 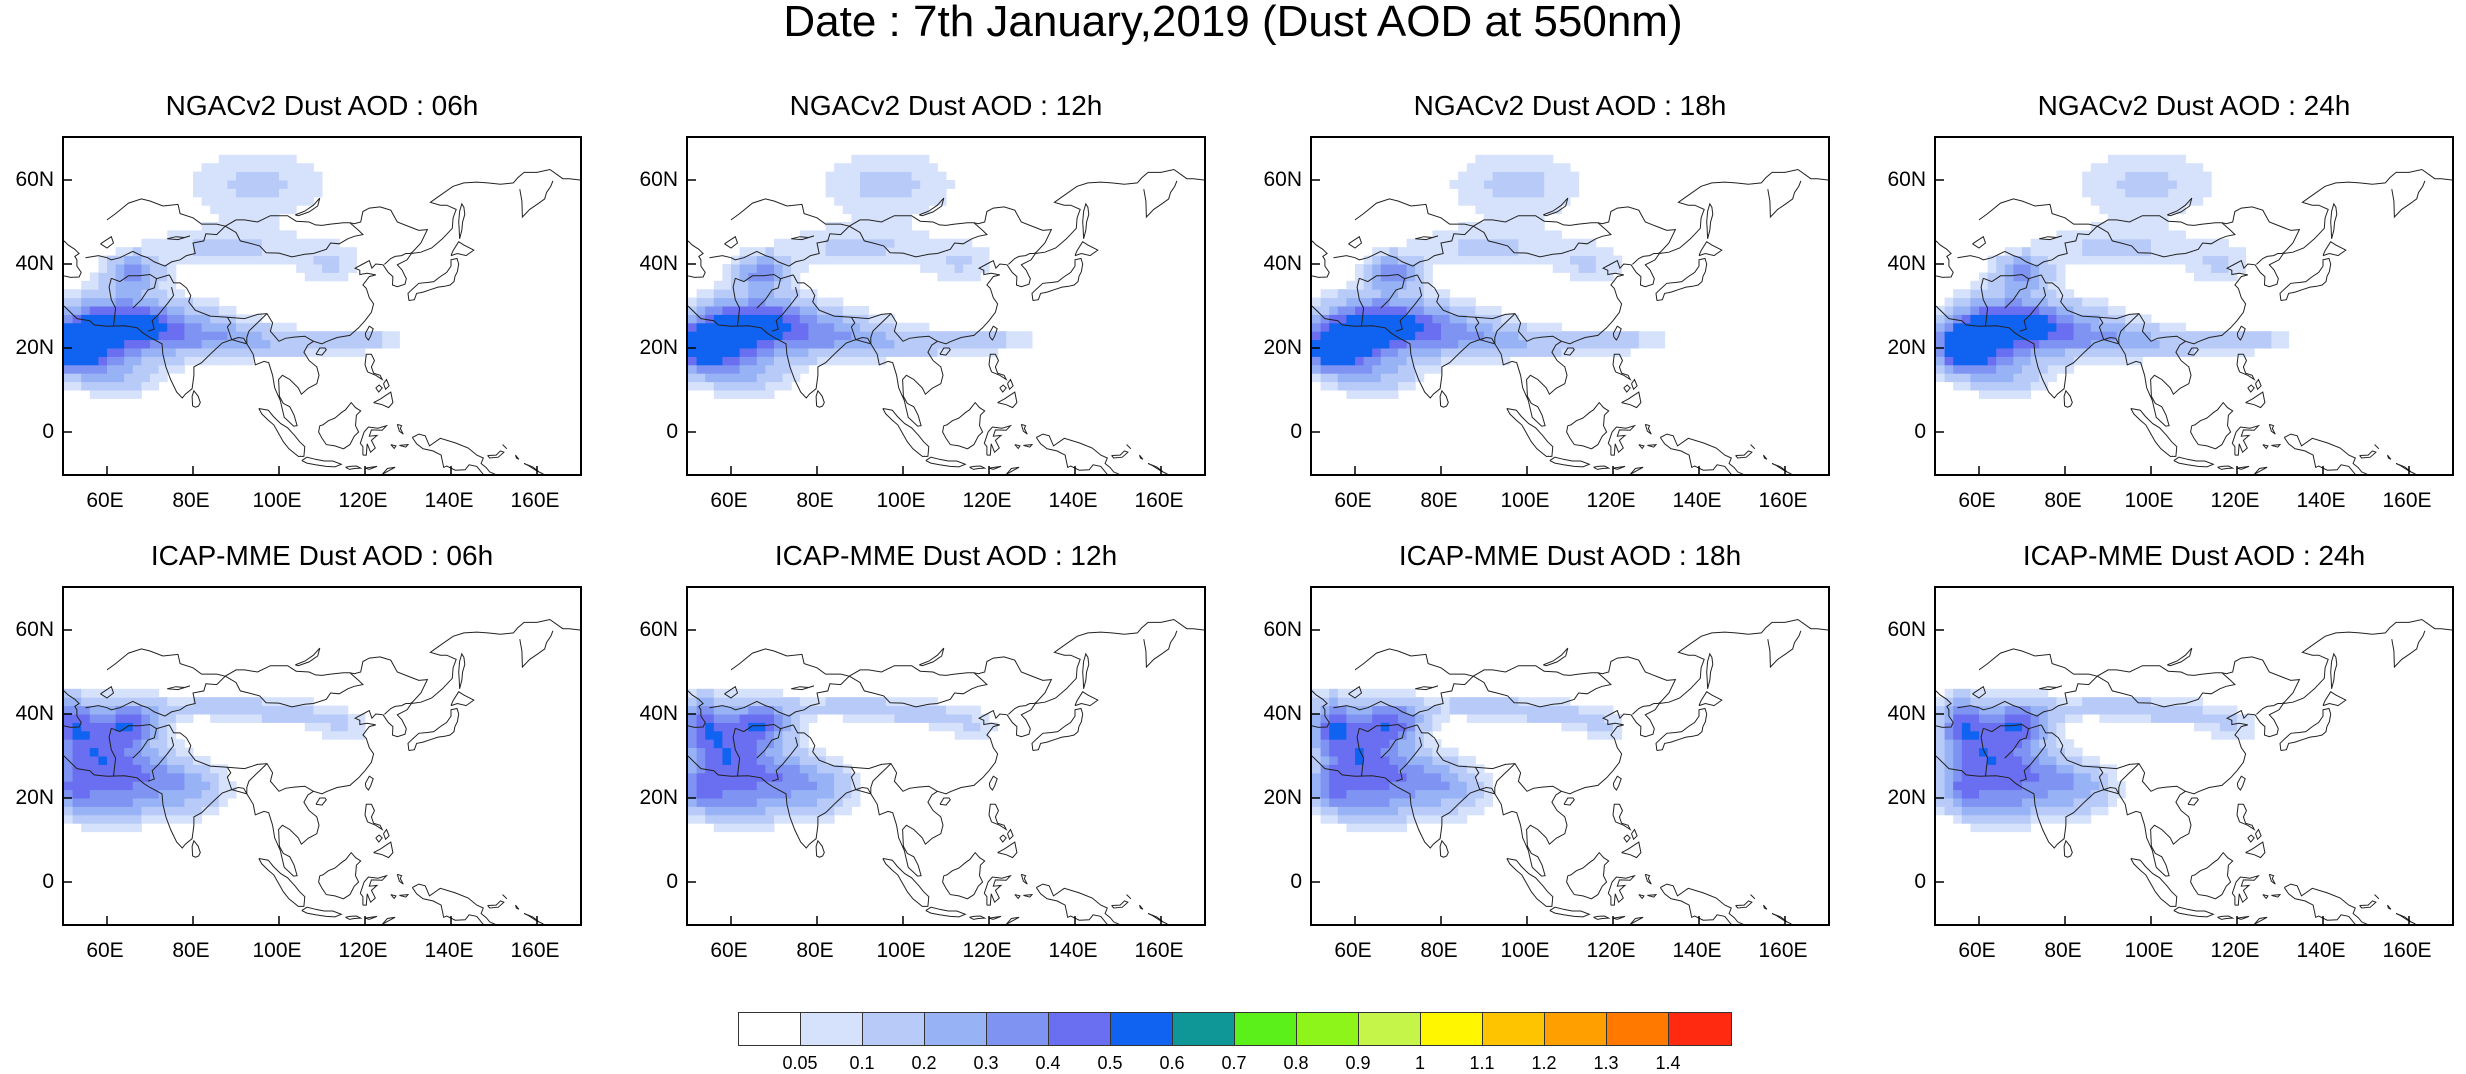 I want to click on panel-title: ICAP-MME Dust AOD : 12h, so click(x=946, y=555).